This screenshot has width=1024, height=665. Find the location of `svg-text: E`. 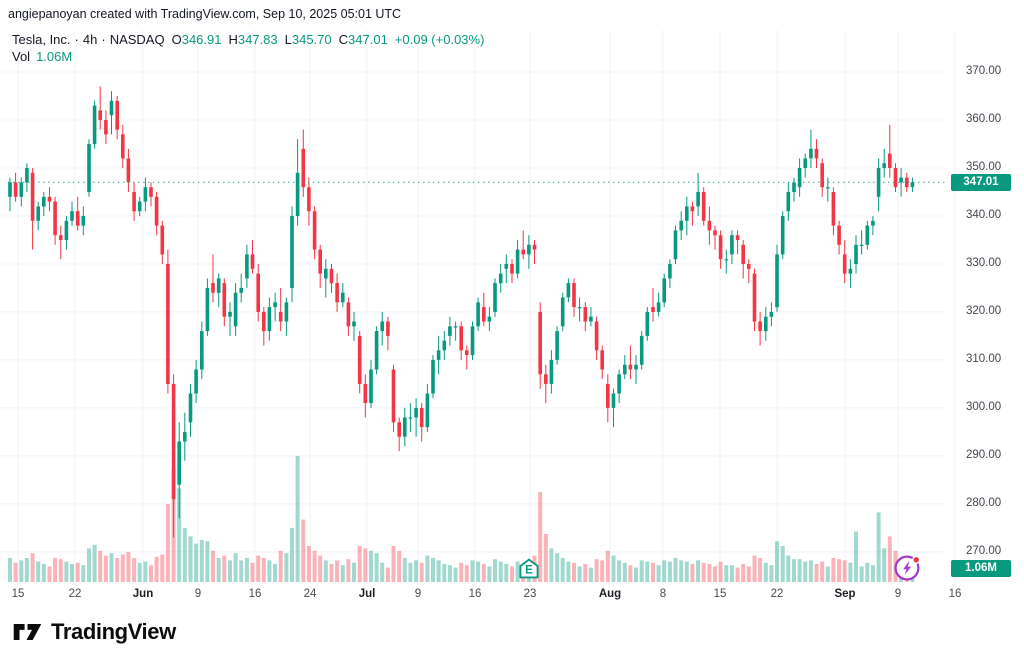

svg-text: E is located at coordinates (529, 571).